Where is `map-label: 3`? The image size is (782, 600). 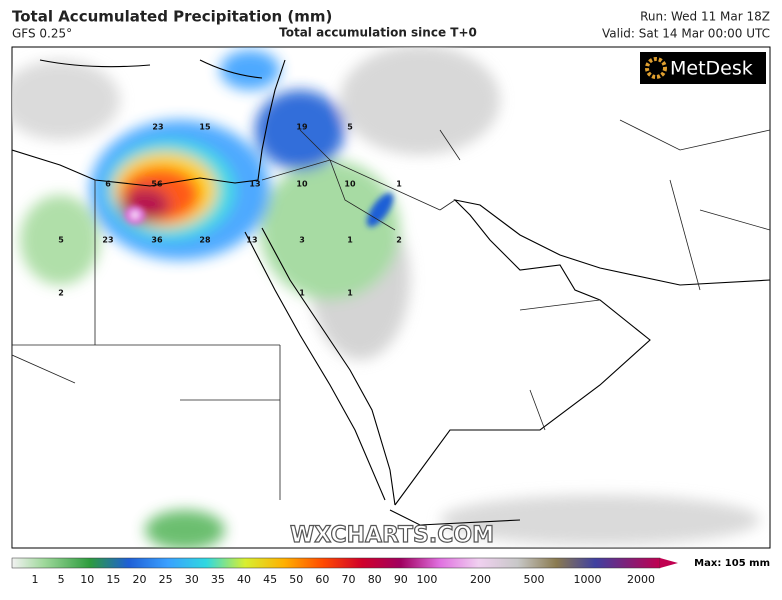 map-label: 3 is located at coordinates (302, 240).